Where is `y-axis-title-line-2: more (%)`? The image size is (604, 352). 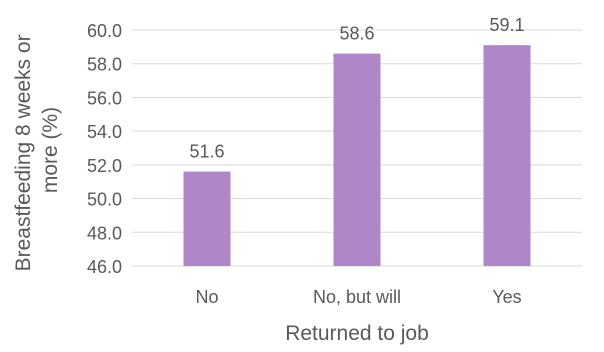 y-axis-title-line-2: more (%) is located at coordinates (50, 150).